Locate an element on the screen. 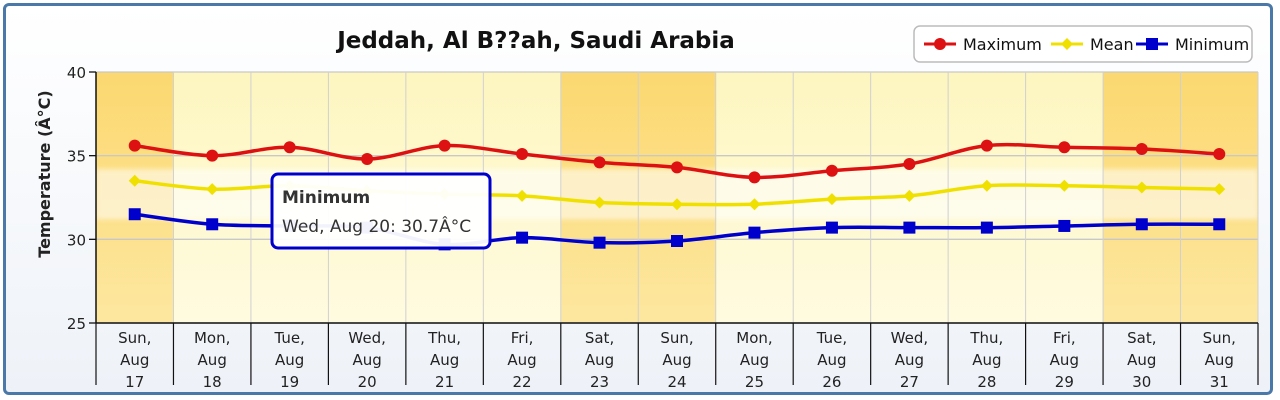 The width and height of the screenshot is (1280, 400). x-tick-label: Tue, Aug 19 is located at coordinates (288, 360).